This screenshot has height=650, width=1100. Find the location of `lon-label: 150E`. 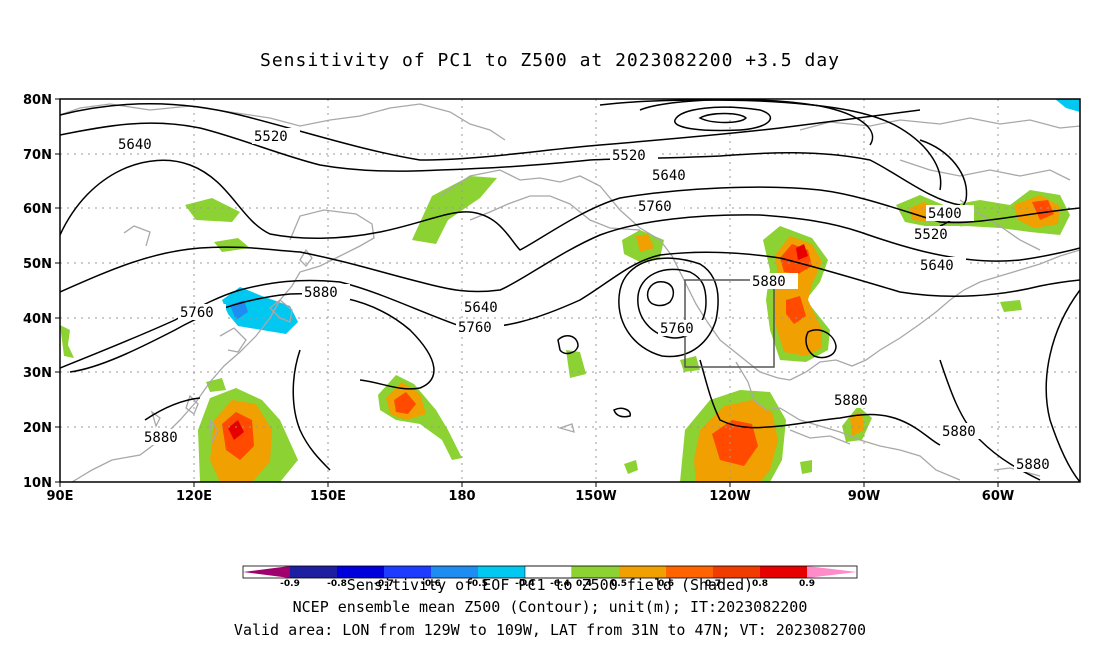

lon-label: 150E is located at coordinates (328, 496).